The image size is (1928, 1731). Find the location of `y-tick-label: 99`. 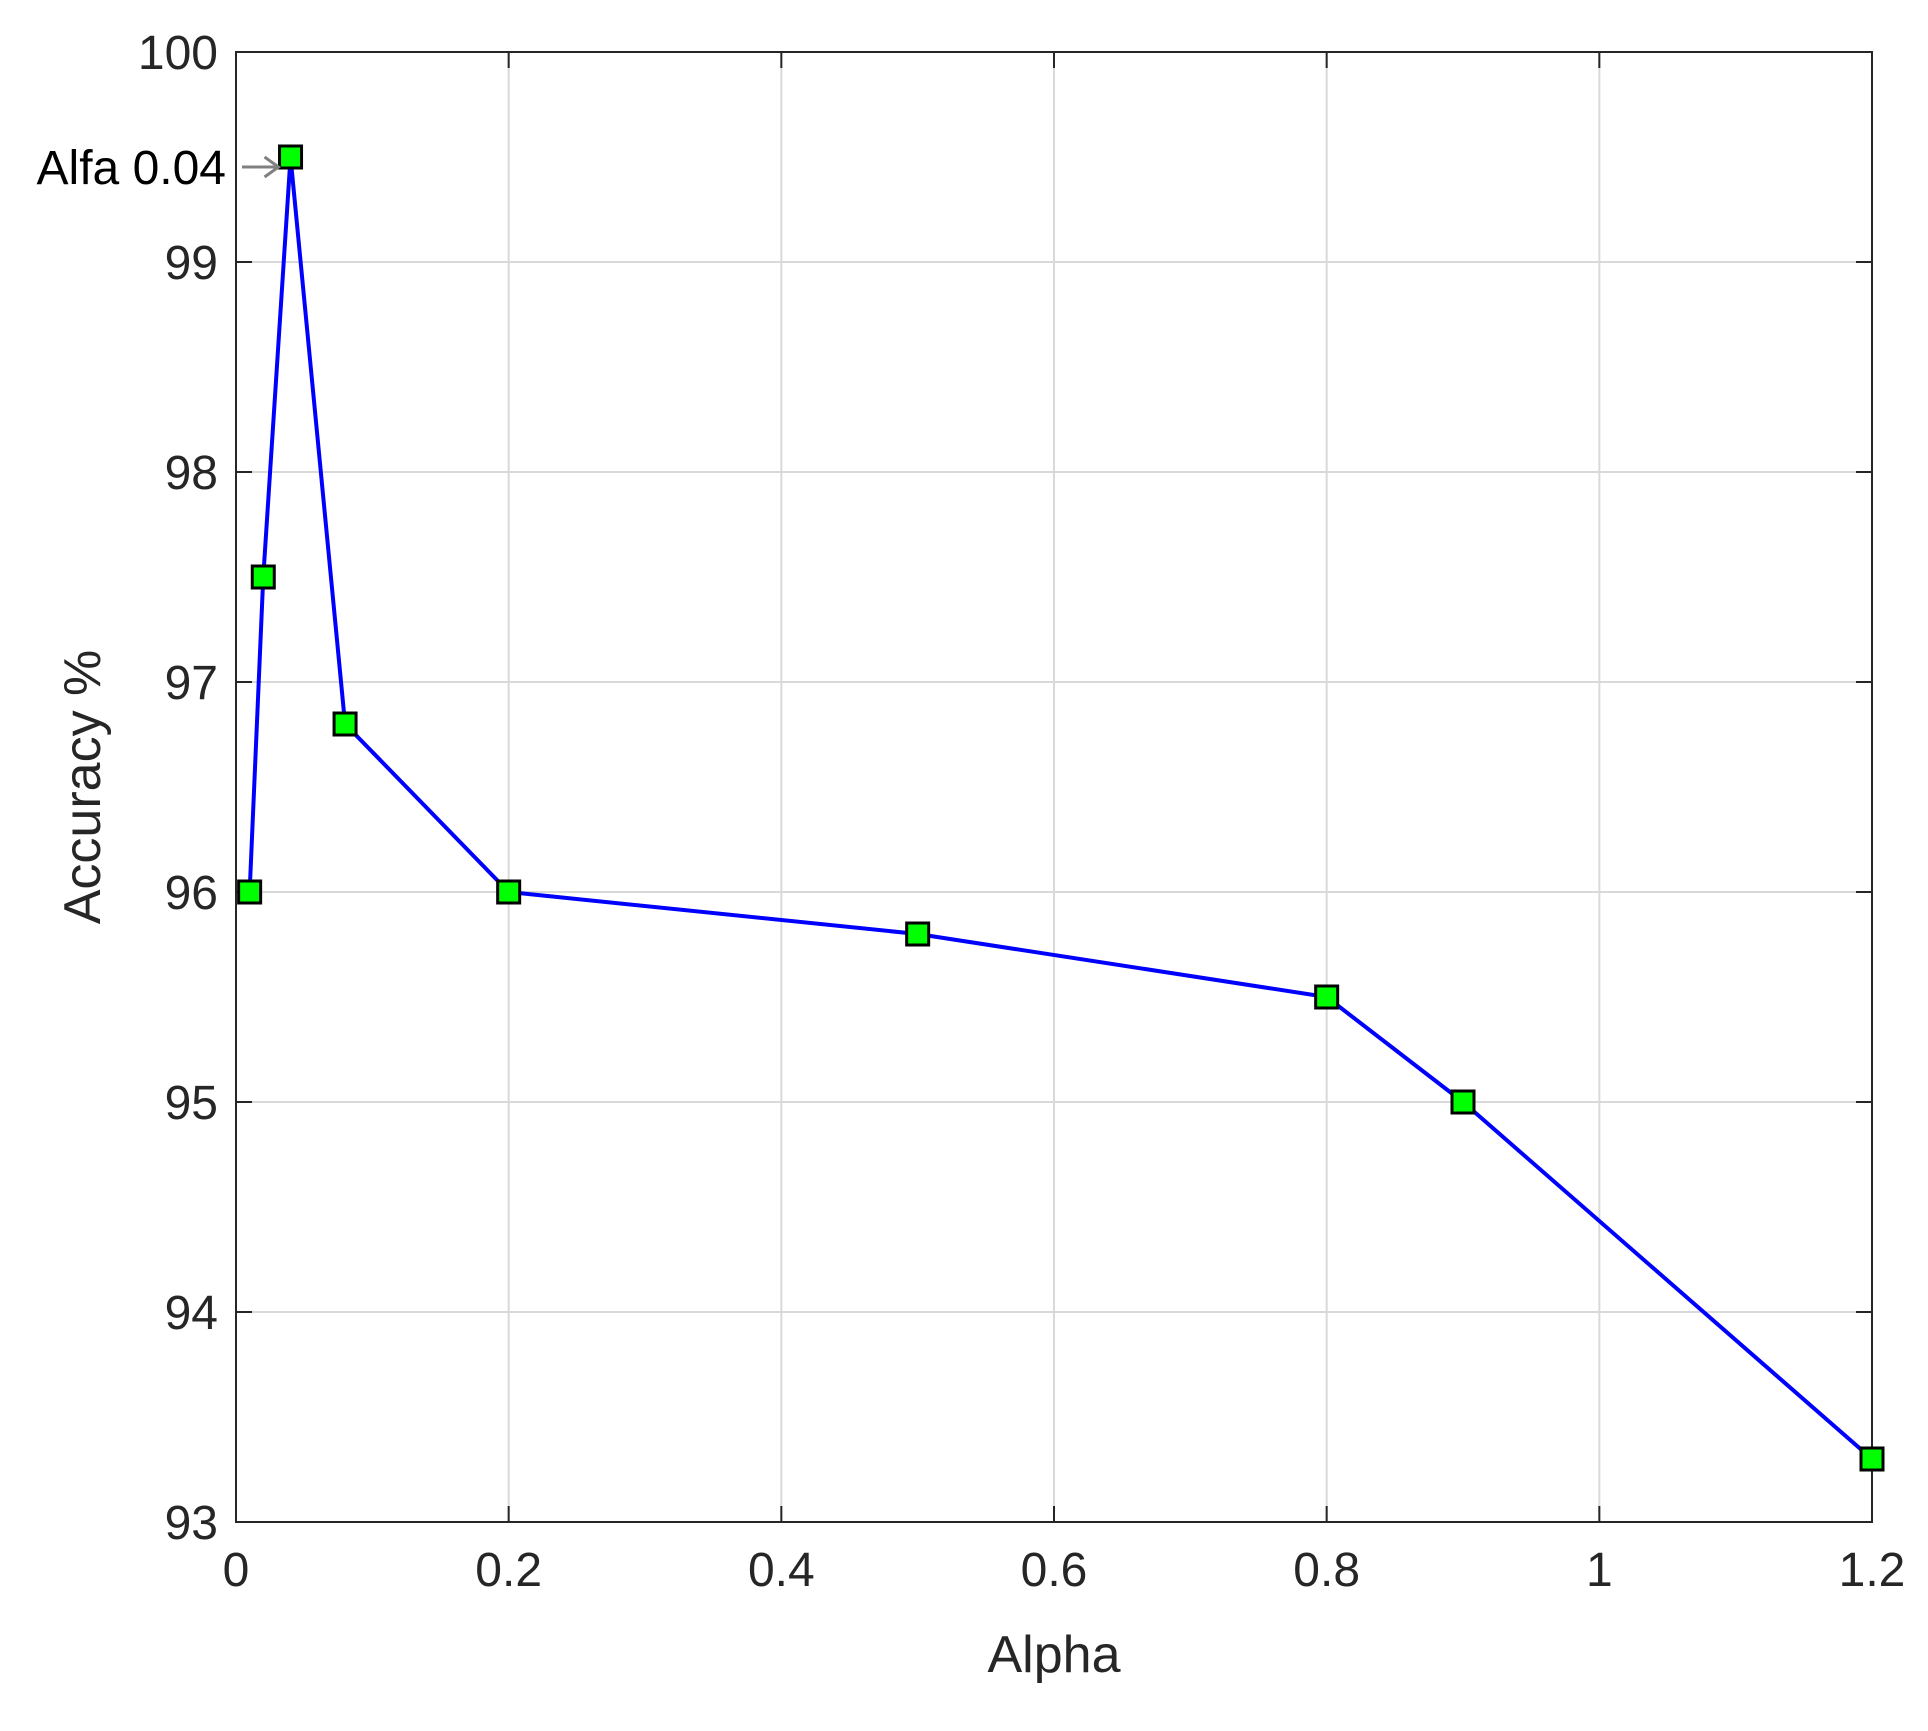

y-tick-label: 99 is located at coordinates (191, 263).